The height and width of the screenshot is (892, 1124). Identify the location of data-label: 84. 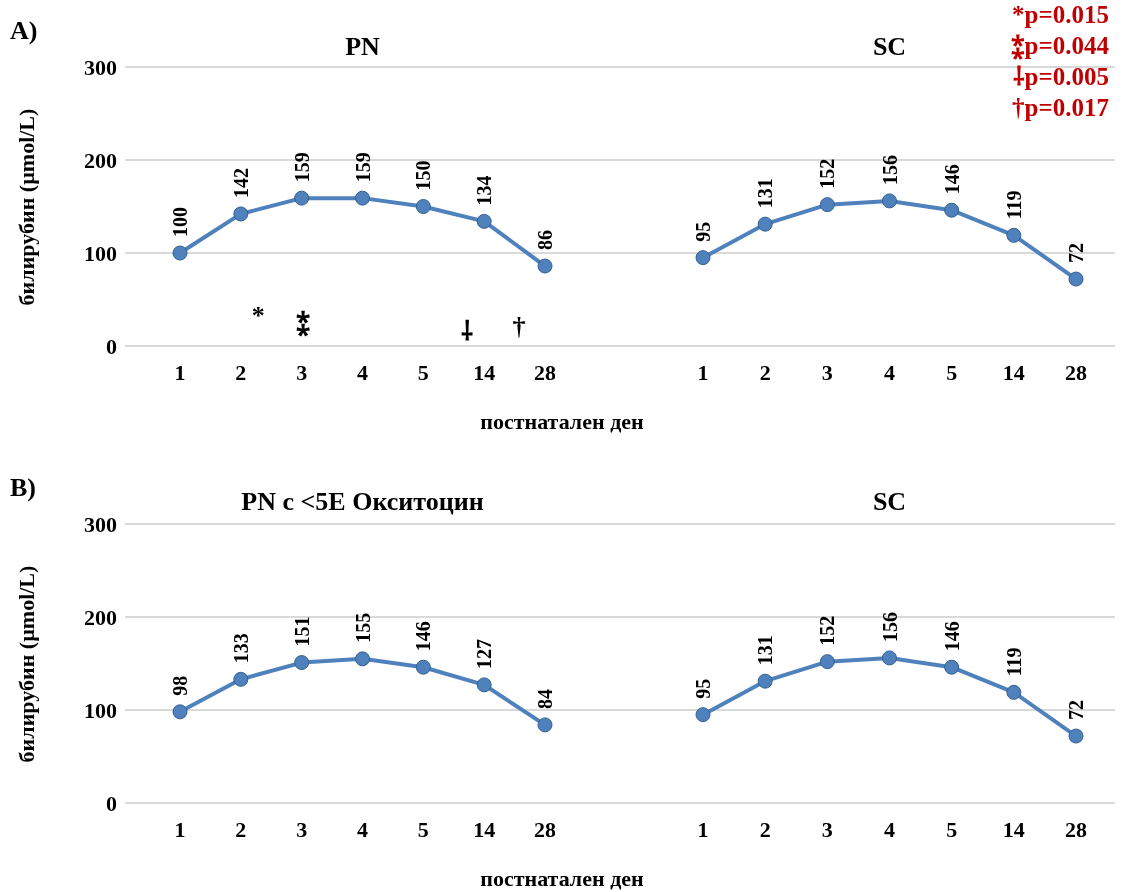
(545, 698).